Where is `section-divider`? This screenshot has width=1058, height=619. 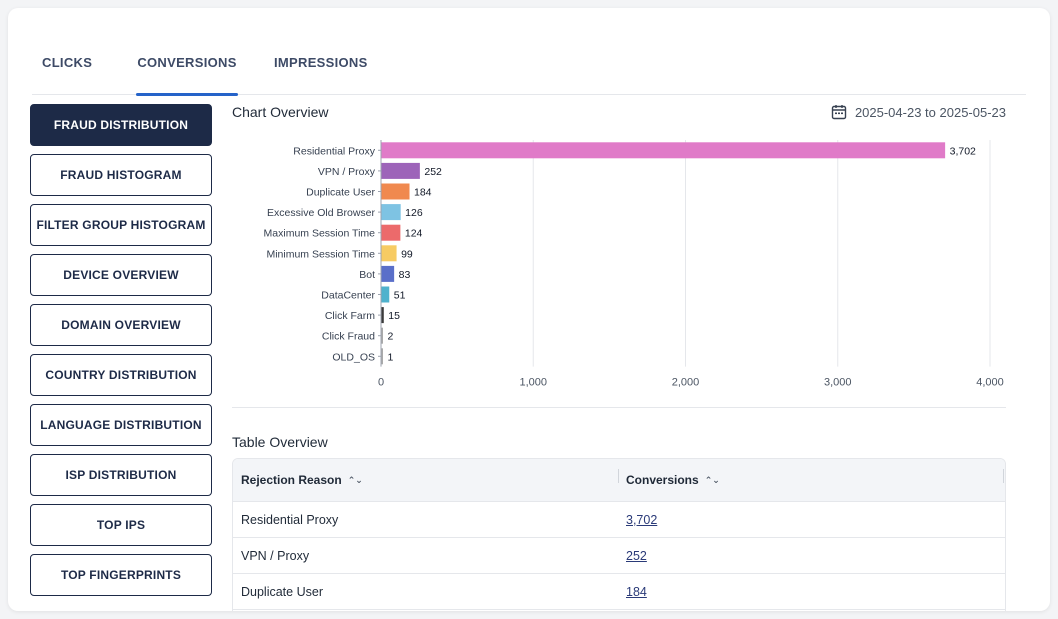
section-divider is located at coordinates (619, 407).